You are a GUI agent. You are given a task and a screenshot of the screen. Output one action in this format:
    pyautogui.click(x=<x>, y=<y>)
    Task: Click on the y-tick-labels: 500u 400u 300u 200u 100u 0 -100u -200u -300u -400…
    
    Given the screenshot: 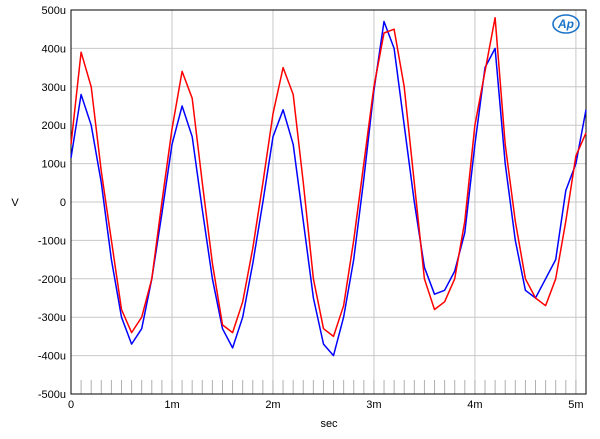 What is the action you would take?
    pyautogui.click(x=52, y=203)
    